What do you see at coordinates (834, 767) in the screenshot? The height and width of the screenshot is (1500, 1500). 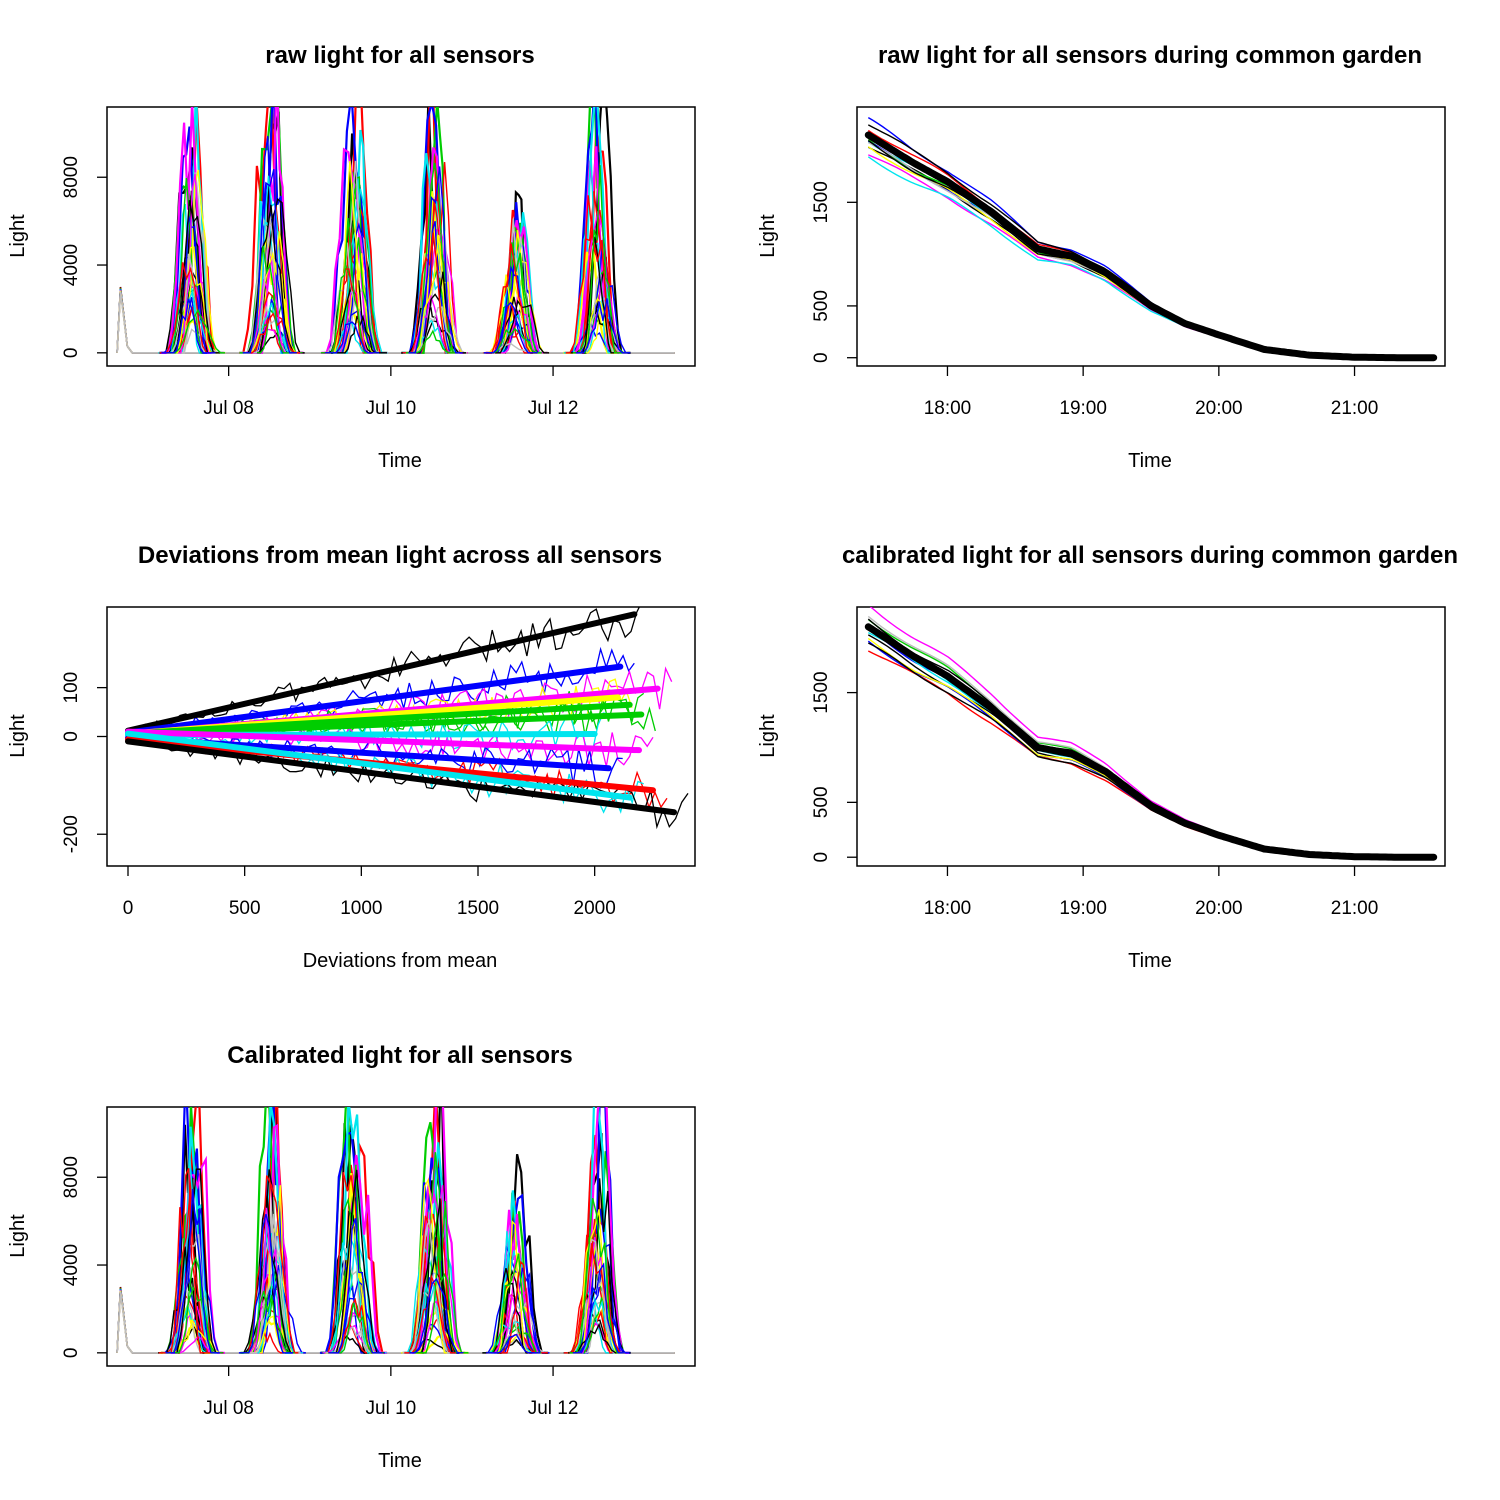 I see `y-axis: 0 500 1500` at bounding box center [834, 767].